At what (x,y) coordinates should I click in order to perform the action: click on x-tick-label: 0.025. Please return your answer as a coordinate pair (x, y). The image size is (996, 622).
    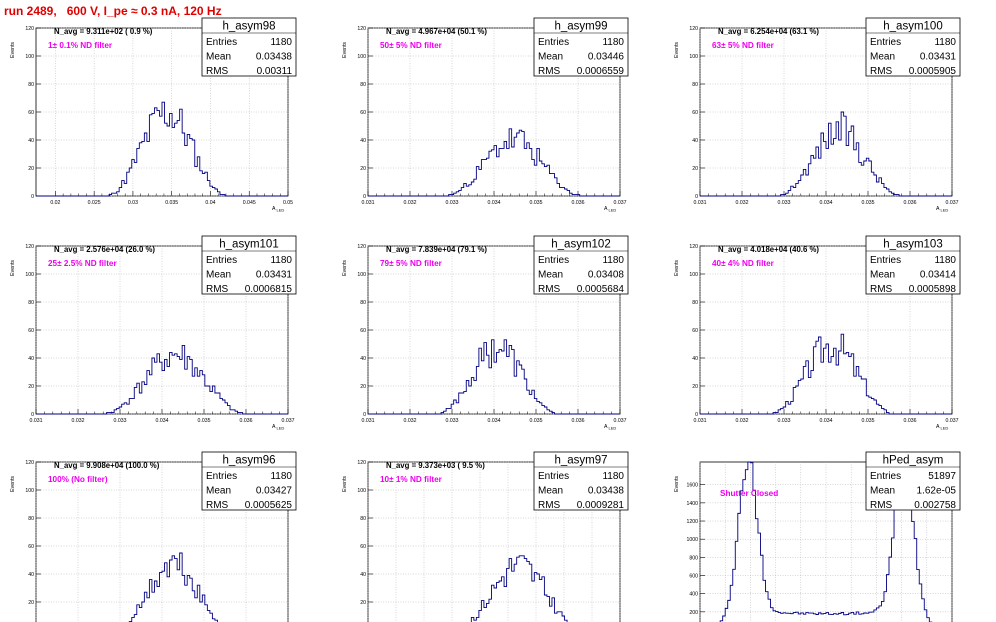
    Looking at the image, I should click on (94, 203).